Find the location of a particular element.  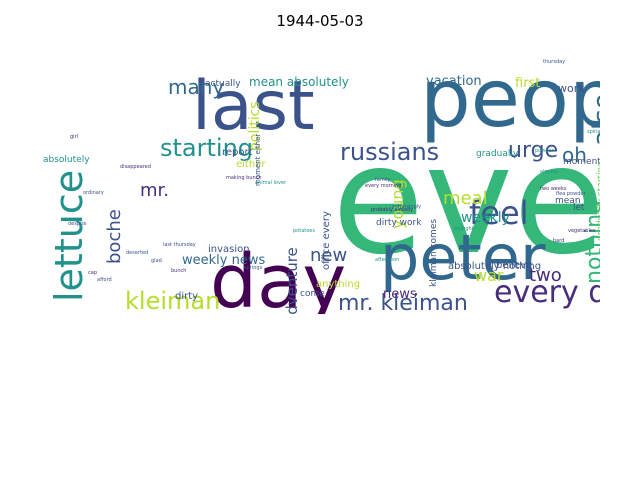

cloud-word-day: day is located at coordinates (278, 276).